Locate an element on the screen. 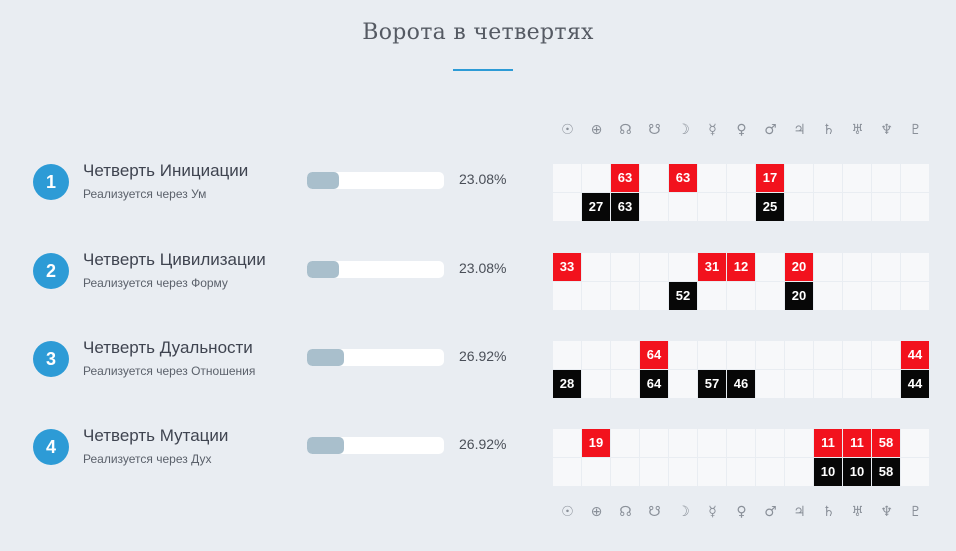  title-underline is located at coordinates (483, 70).